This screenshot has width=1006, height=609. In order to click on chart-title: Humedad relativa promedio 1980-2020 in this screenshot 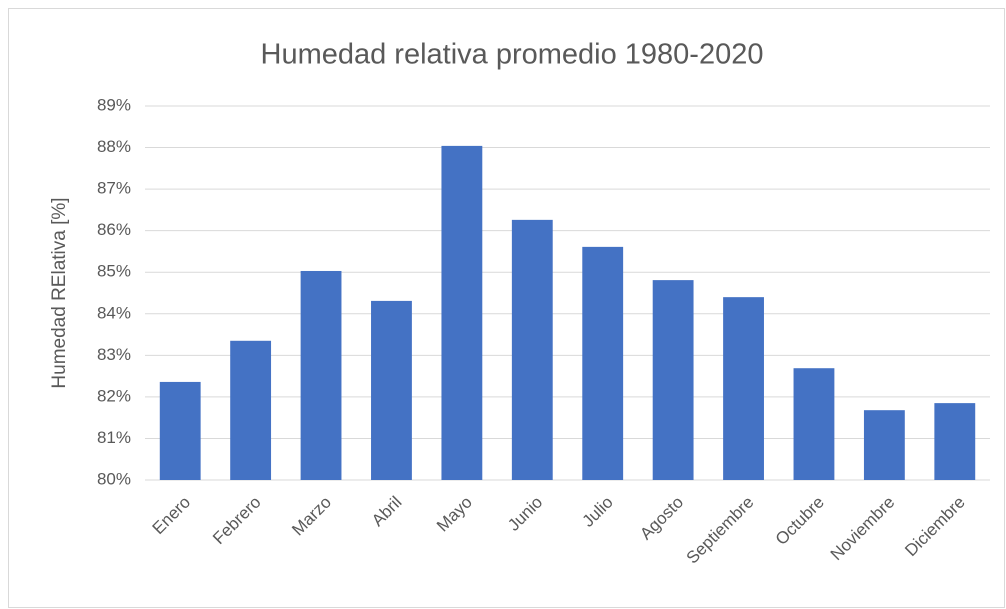, I will do `click(512, 55)`.